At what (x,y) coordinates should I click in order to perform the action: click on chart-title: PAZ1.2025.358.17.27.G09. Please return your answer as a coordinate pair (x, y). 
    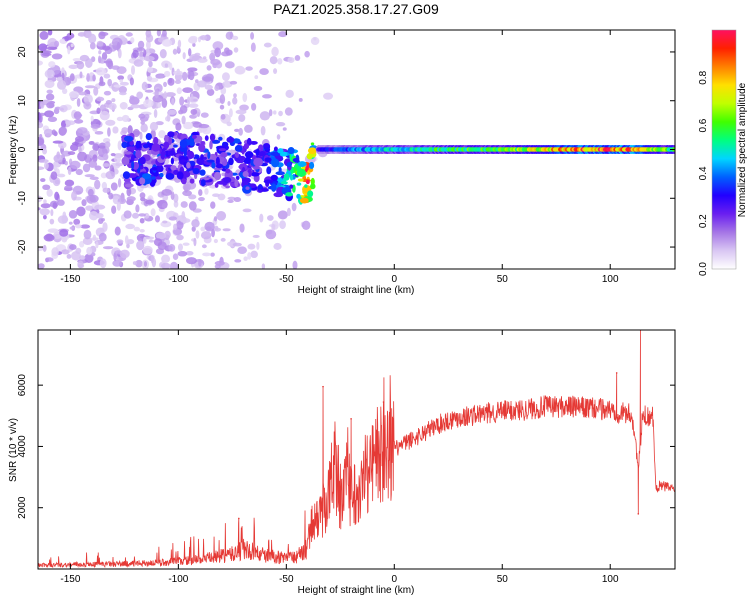
    Looking at the image, I should click on (356, 9).